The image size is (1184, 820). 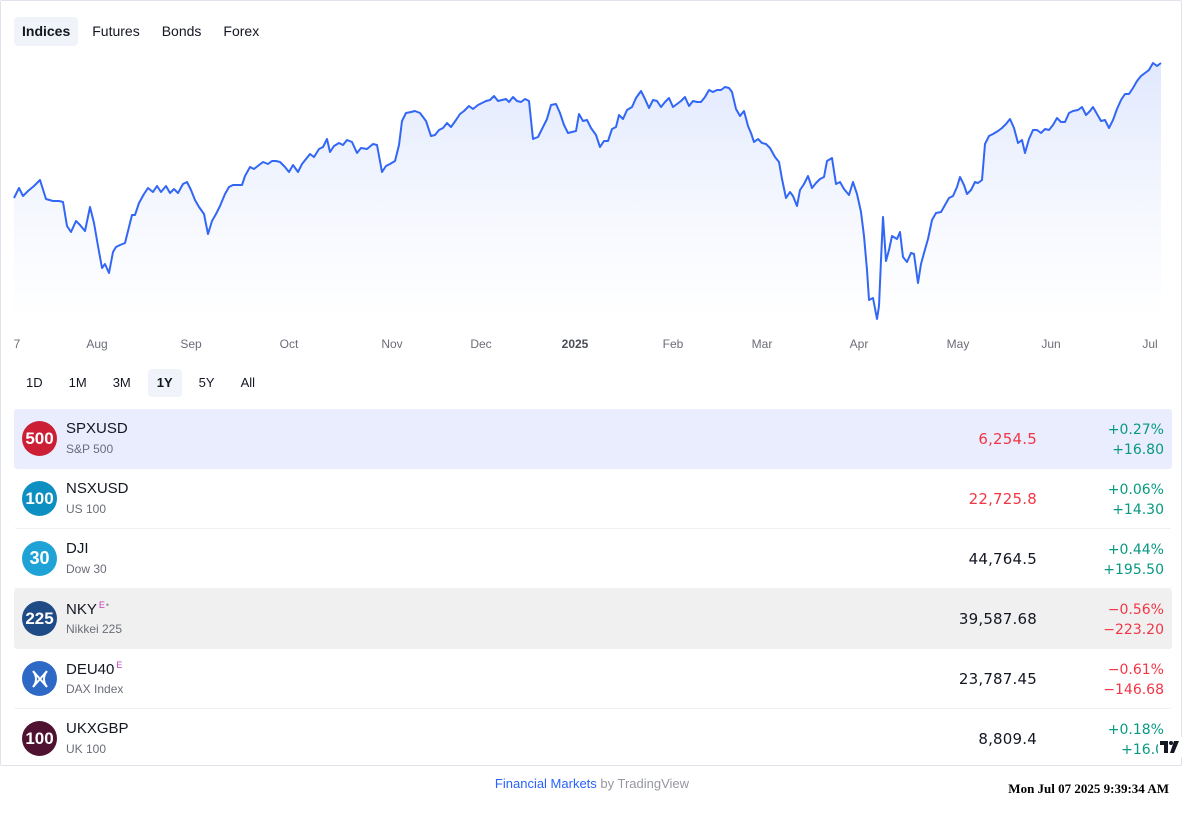 I want to click on axis-label: Sep, so click(x=191, y=344).